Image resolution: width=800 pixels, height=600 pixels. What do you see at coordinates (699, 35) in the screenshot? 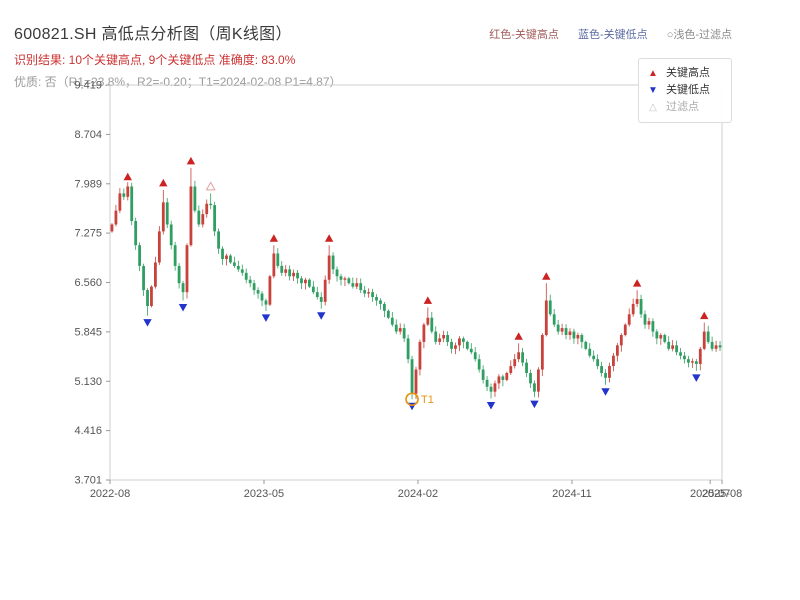
I see `header-legend-filtered: ○浅色-过滤点` at bounding box center [699, 35].